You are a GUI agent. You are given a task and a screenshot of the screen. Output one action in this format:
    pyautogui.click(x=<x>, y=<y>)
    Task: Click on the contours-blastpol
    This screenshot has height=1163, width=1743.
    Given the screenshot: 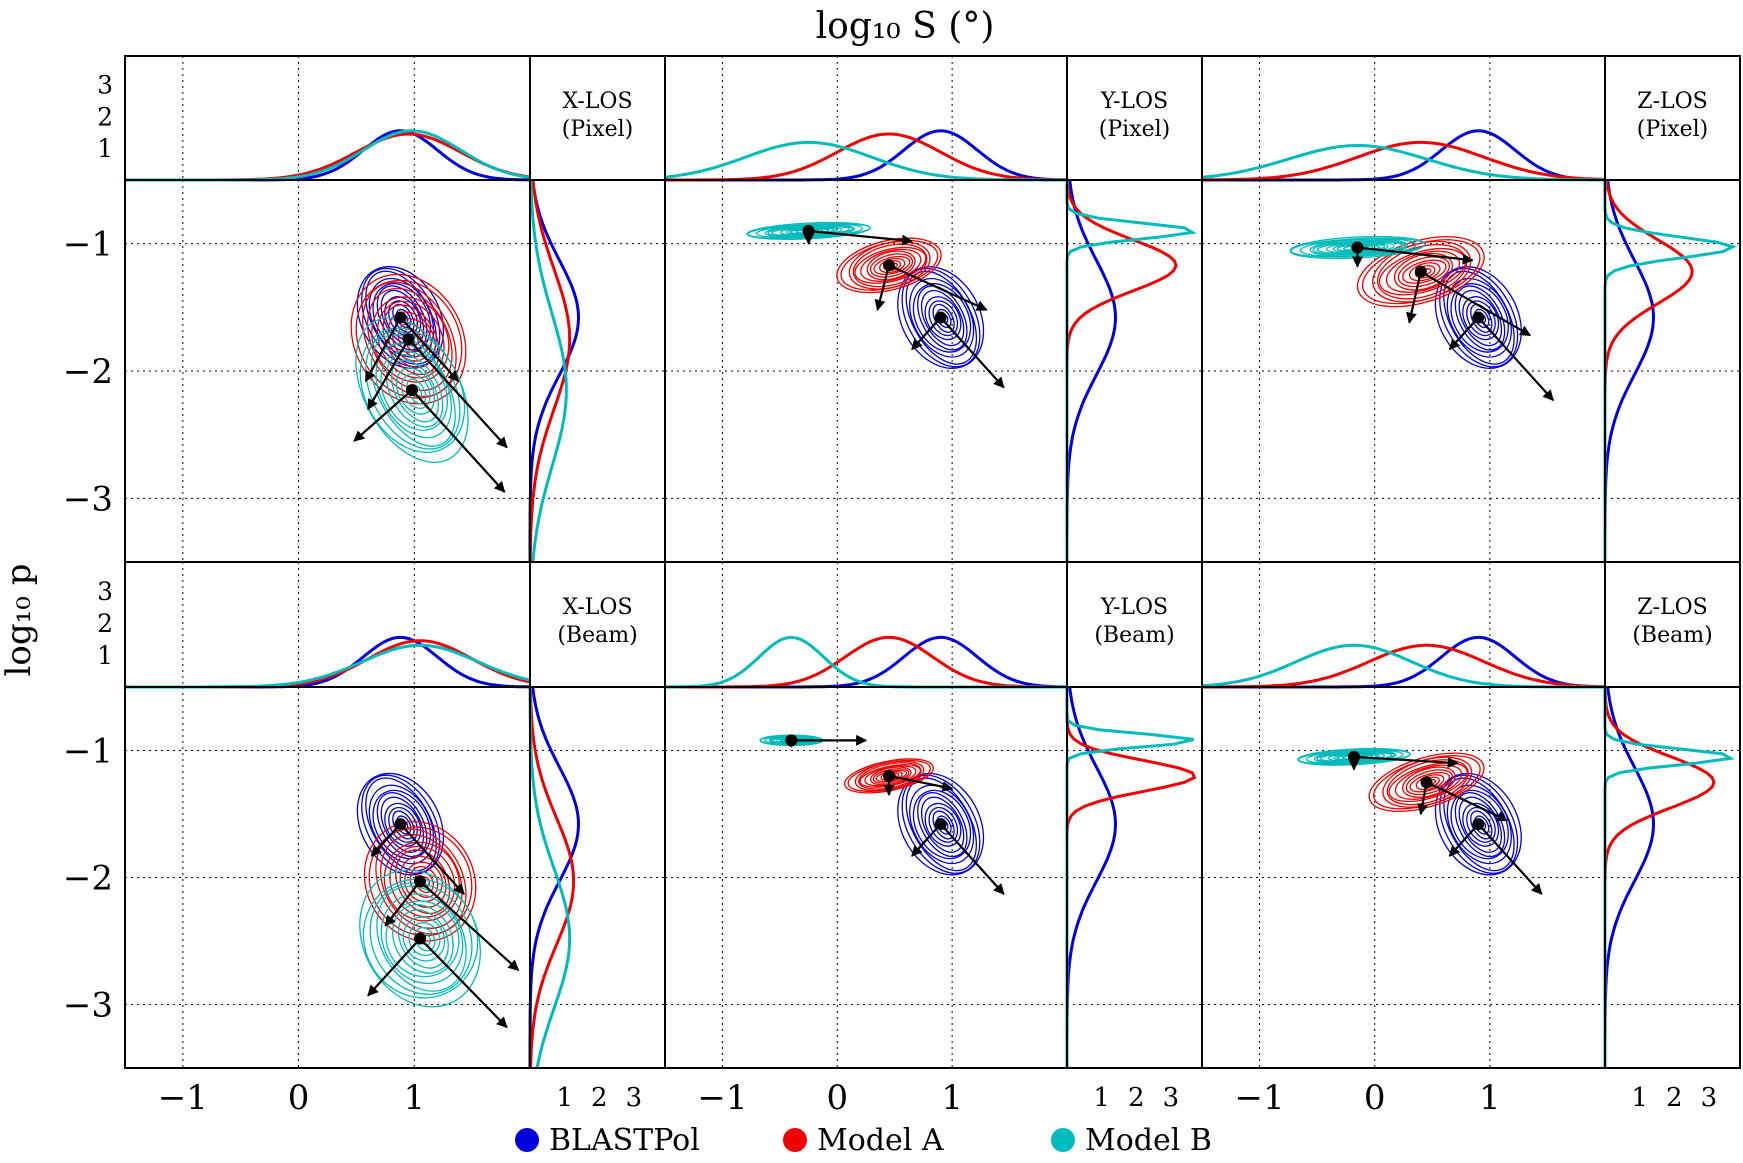 What is the action you would take?
    pyautogui.click(x=400, y=824)
    